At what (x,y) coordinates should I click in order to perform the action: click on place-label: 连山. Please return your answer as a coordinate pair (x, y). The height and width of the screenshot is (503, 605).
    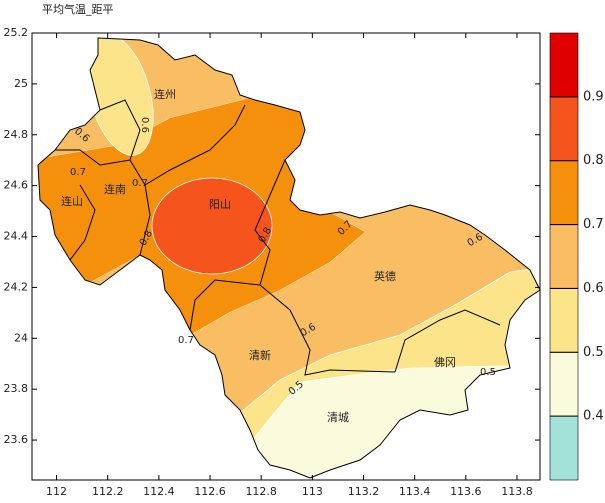
    Looking at the image, I should click on (72, 201).